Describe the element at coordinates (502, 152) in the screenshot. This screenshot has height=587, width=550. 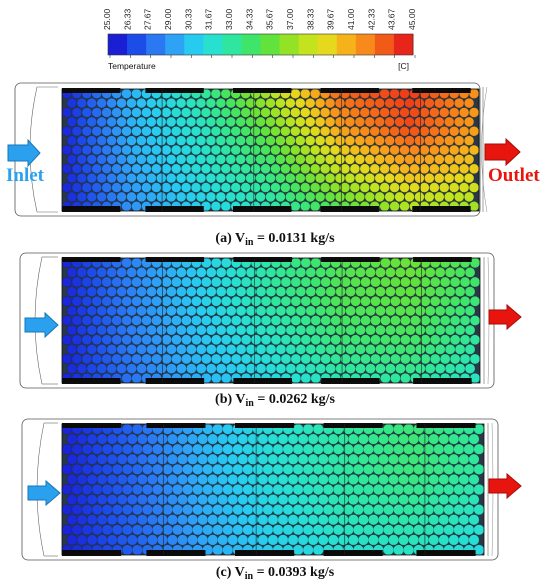
I see `outlet-arrow-a` at that location.